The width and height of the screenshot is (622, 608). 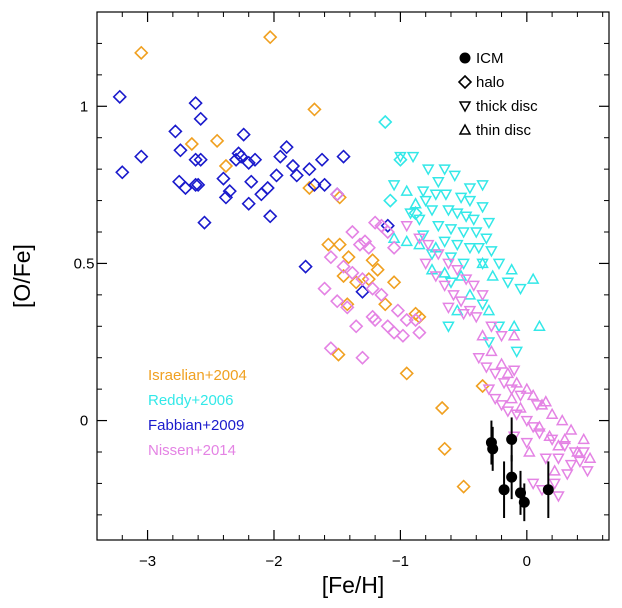 What do you see at coordinates (273, 561) in the screenshot?
I see `x-tick-label: −2` at bounding box center [273, 561].